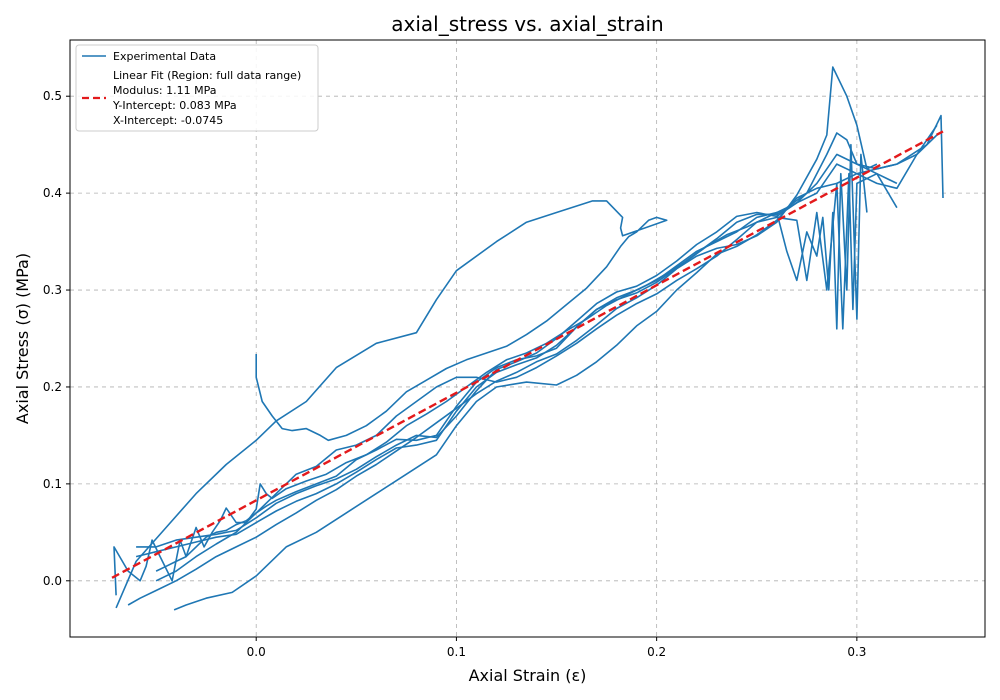 The image size is (1000, 700). I want to click on y-tick-label: 0.0, so click(52, 581).